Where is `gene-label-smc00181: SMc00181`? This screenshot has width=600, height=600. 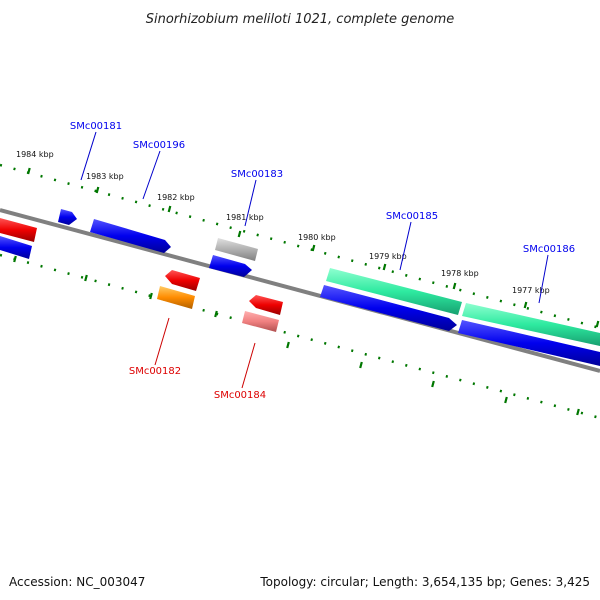
gene-label-smc00181: SMc00181 is located at coordinates (96, 126).